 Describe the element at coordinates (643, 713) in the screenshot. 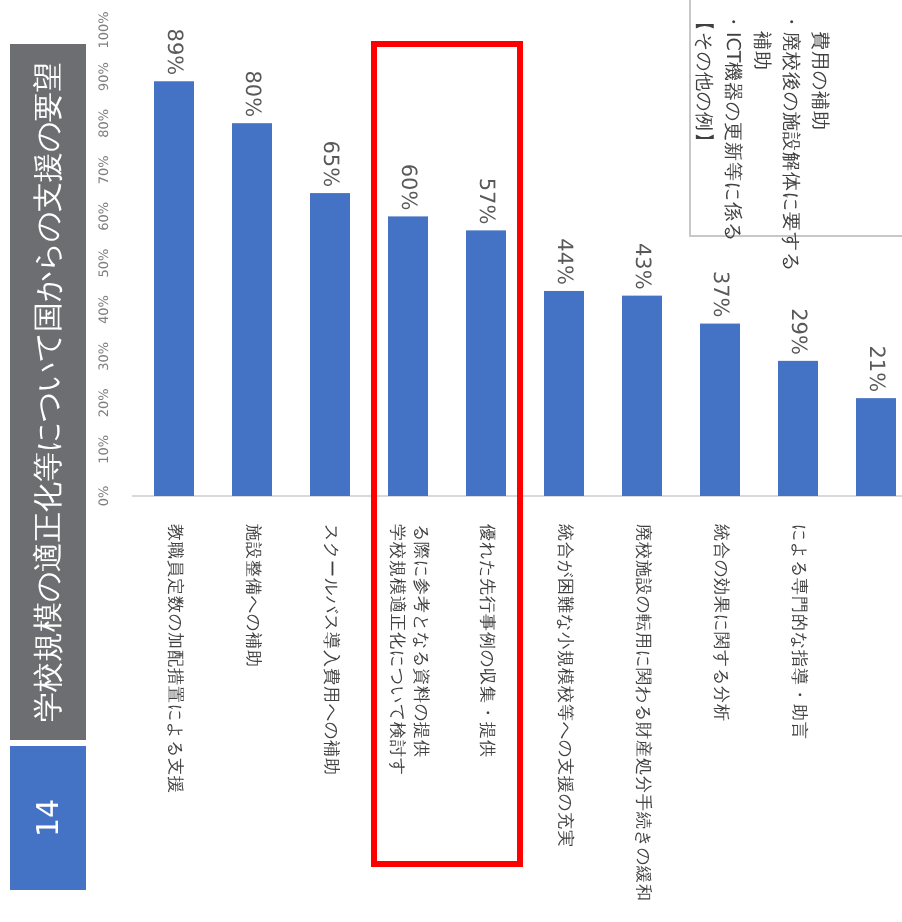

I see `x-tick-label: 廃校施設の転用に関わる財産処分手続きの緩和` at that location.